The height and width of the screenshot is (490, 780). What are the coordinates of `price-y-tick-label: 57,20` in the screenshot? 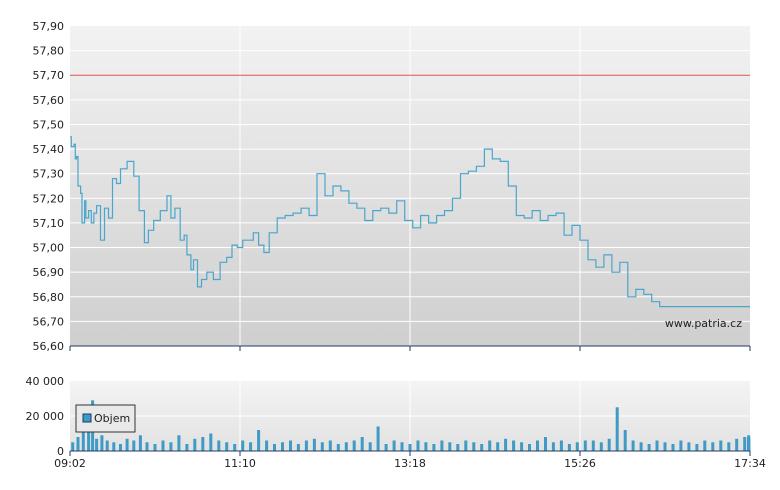 It's located at (49, 198).